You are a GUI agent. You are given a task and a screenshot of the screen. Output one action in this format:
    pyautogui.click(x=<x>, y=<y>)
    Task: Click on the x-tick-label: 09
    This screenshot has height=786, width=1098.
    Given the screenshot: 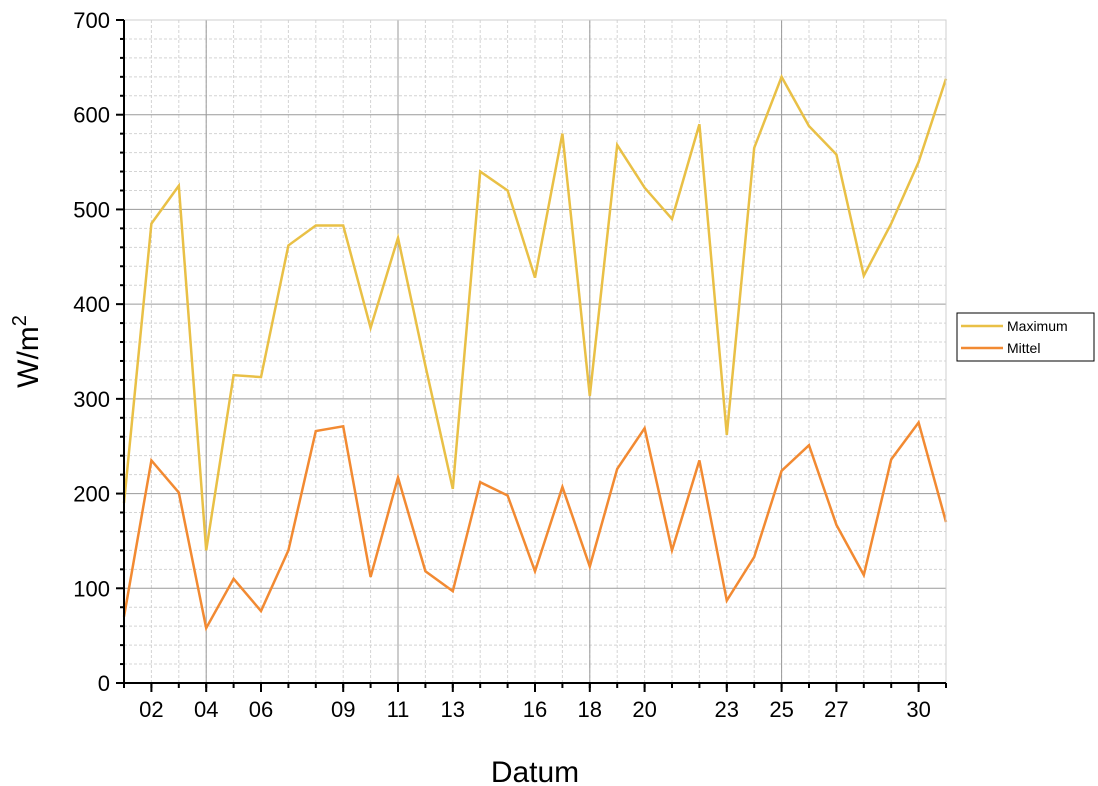 What is the action you would take?
    pyautogui.click(x=343, y=709)
    